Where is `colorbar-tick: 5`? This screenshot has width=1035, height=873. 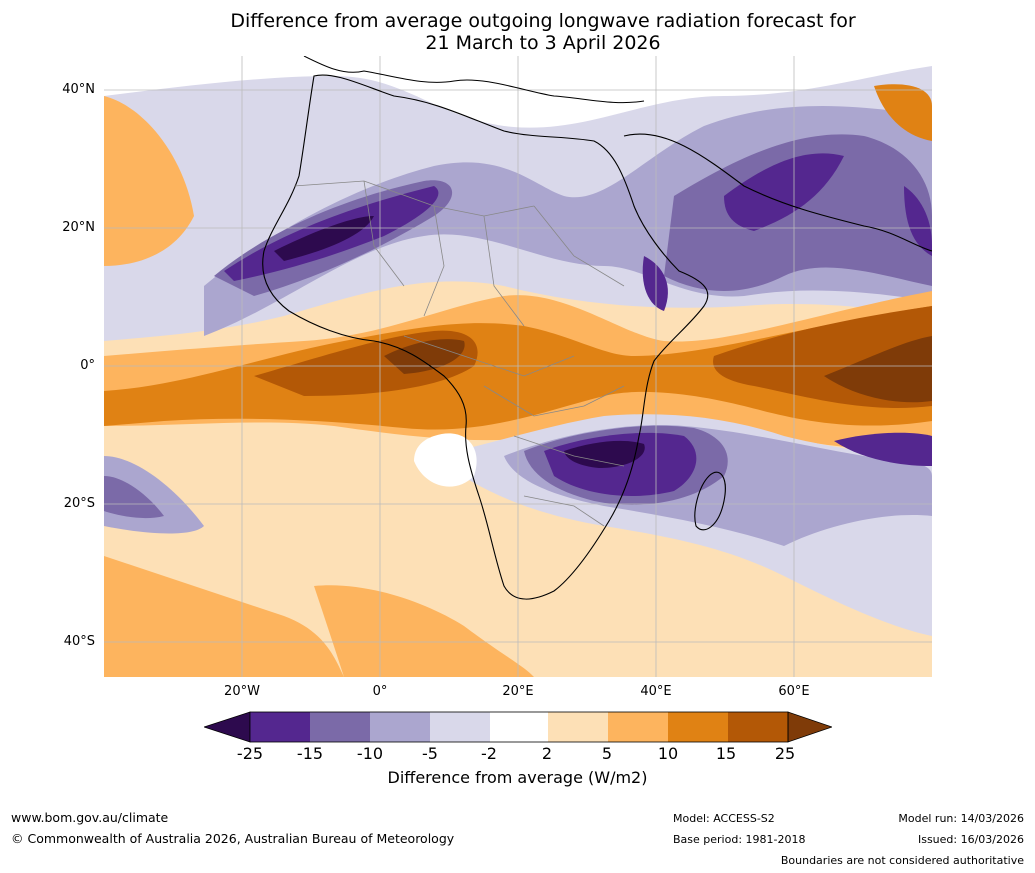 colorbar-tick: 5 is located at coordinates (607, 753).